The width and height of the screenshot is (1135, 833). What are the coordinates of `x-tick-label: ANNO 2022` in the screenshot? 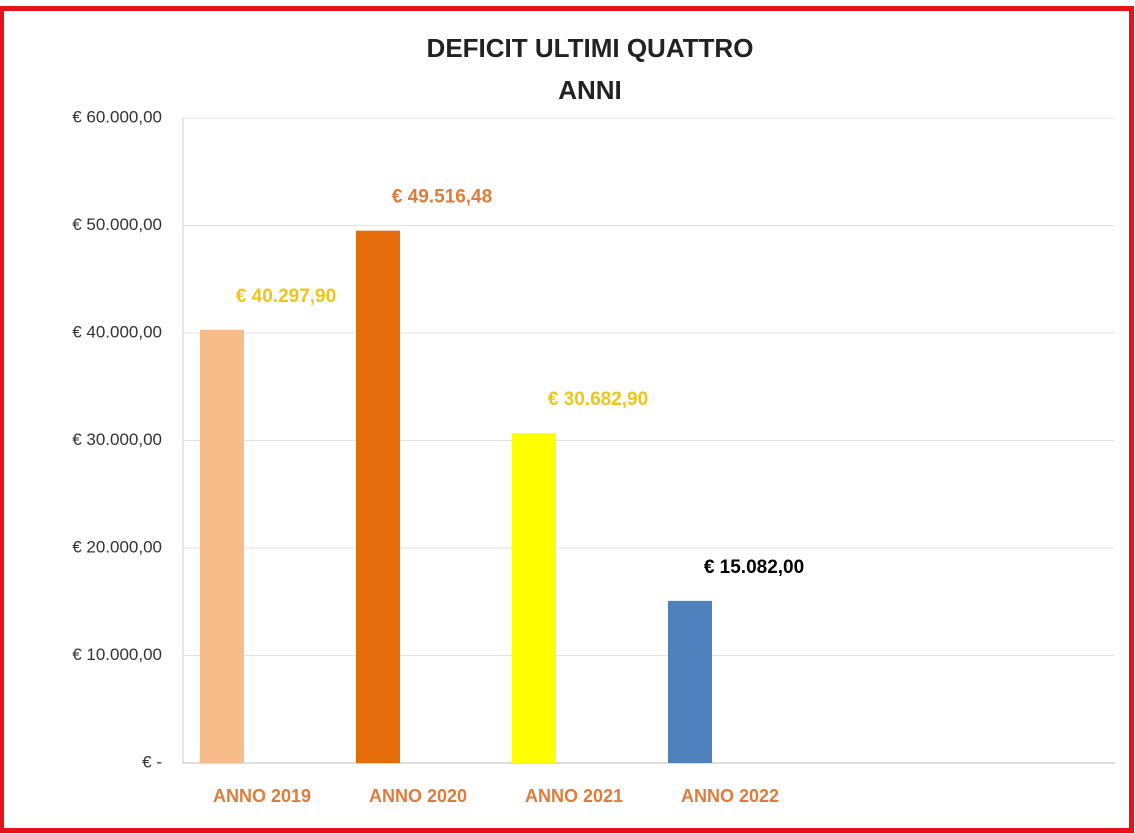 It's located at (730, 796).